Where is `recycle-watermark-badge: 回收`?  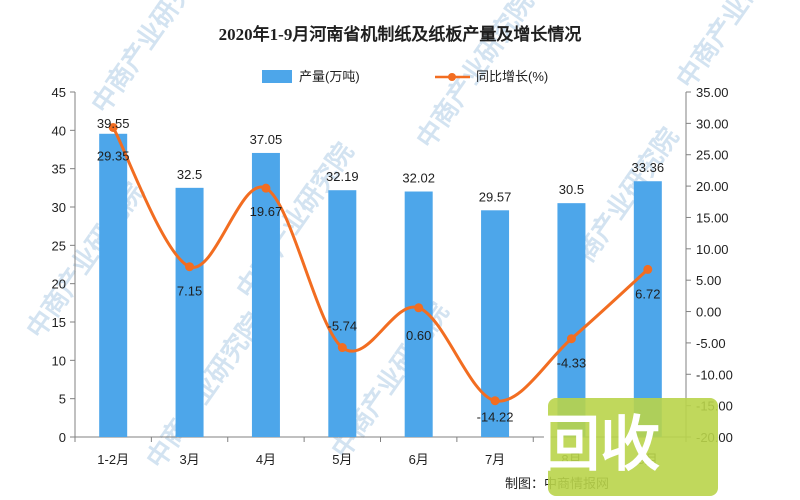 recycle-watermark-badge: 回收 is located at coordinates (649, 447).